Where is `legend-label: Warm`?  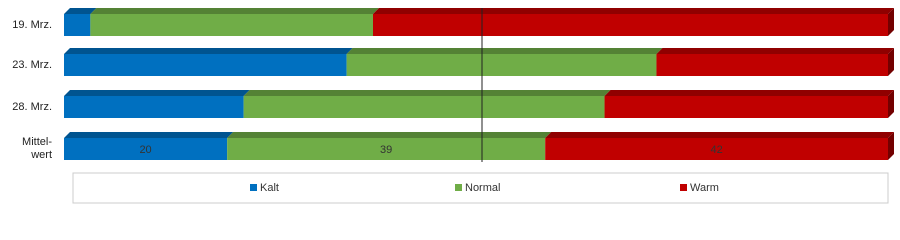
legend-label: Warm is located at coordinates (704, 188).